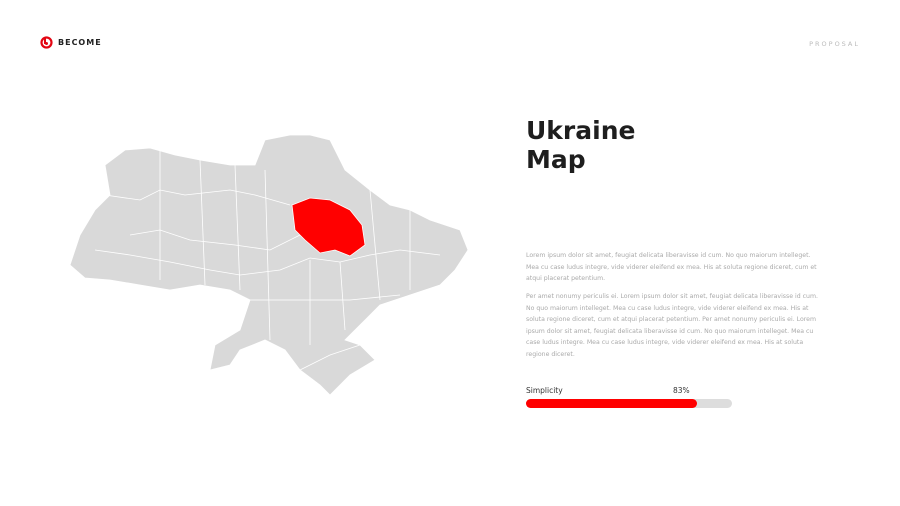 This screenshot has width=900, height=506. Describe the element at coordinates (834, 44) in the screenshot. I see `section-label: PROPOSAL` at that location.